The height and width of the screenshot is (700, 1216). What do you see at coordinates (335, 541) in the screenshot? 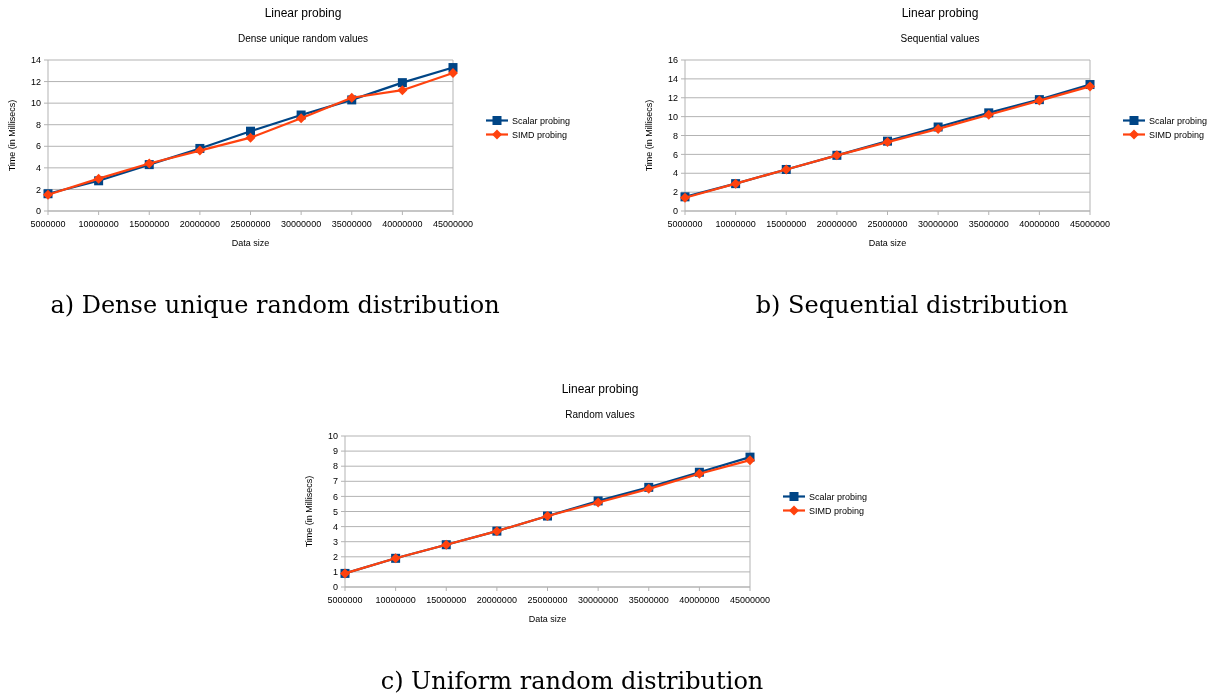
I see `y-tick-label: 3` at bounding box center [335, 541].